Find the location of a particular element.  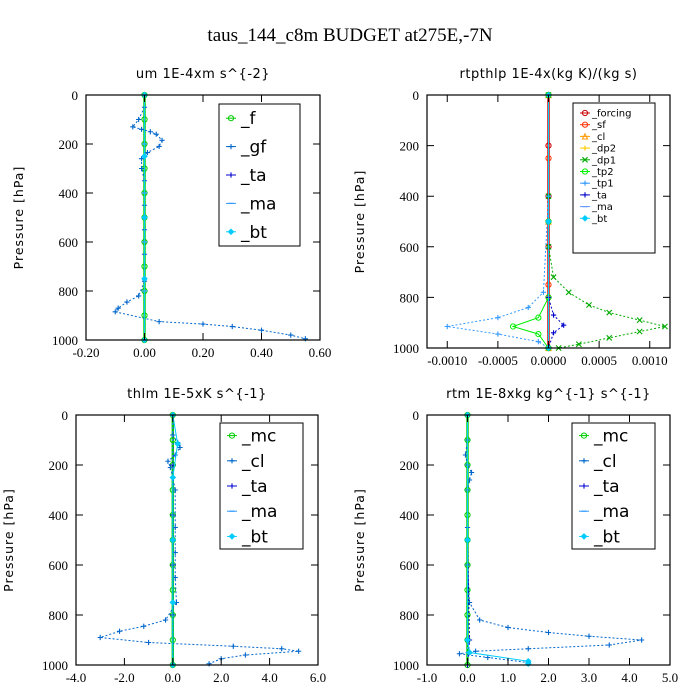

panel-title: um 1E-4xm s^{-2} is located at coordinates (203, 74).